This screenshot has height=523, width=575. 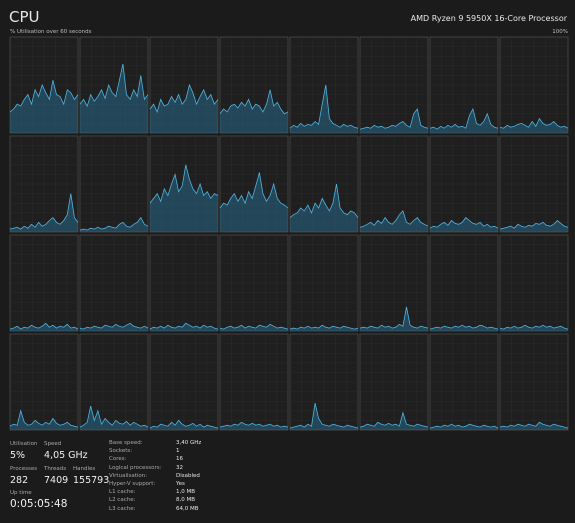 What do you see at coordinates (19, 480) in the screenshot?
I see `stat-value: 282` at bounding box center [19, 480].